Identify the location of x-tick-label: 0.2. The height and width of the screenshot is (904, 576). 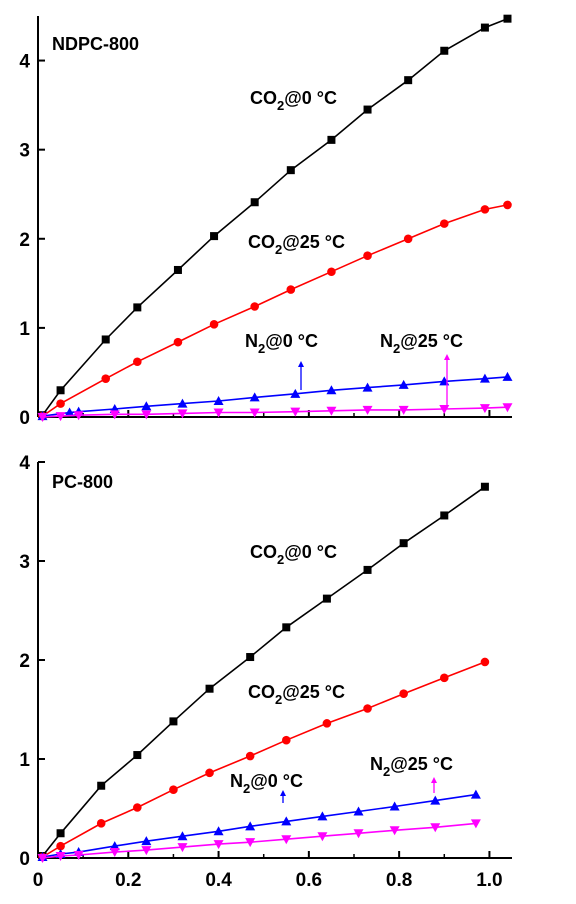
(128, 880).